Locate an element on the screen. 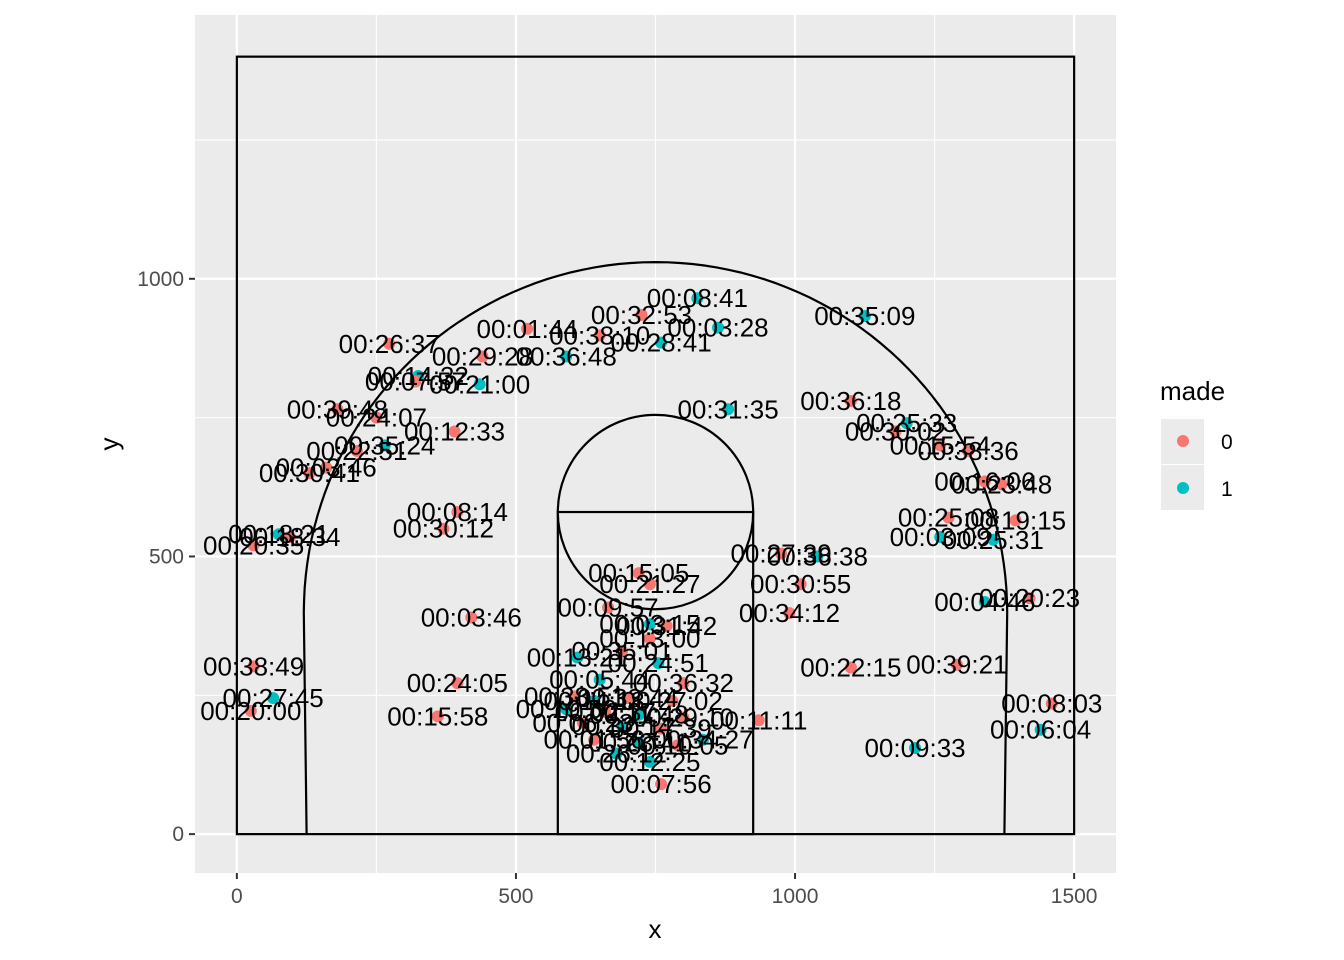 The height and width of the screenshot is (960, 1344). shot-label: 00:22:51 is located at coordinates (356, 451).